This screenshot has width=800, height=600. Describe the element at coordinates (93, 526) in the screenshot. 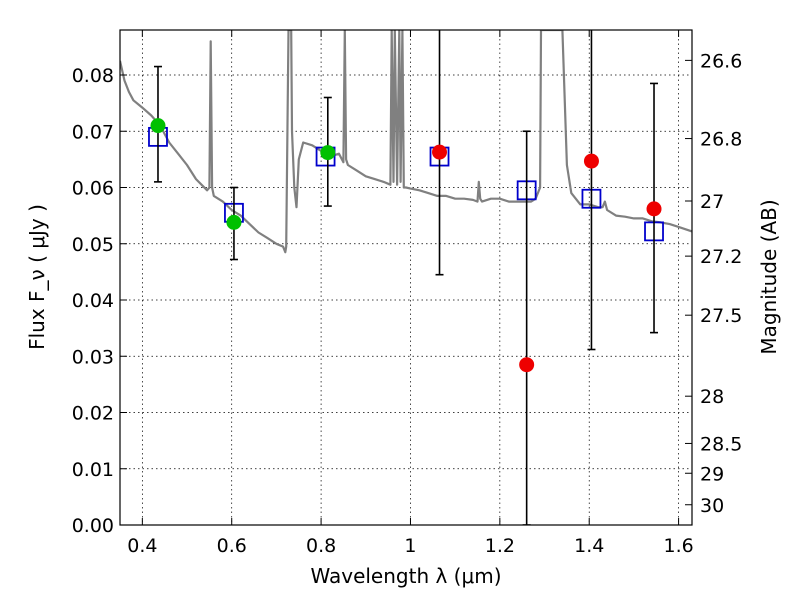

I see `y-tick-label: 0.00` at that location.